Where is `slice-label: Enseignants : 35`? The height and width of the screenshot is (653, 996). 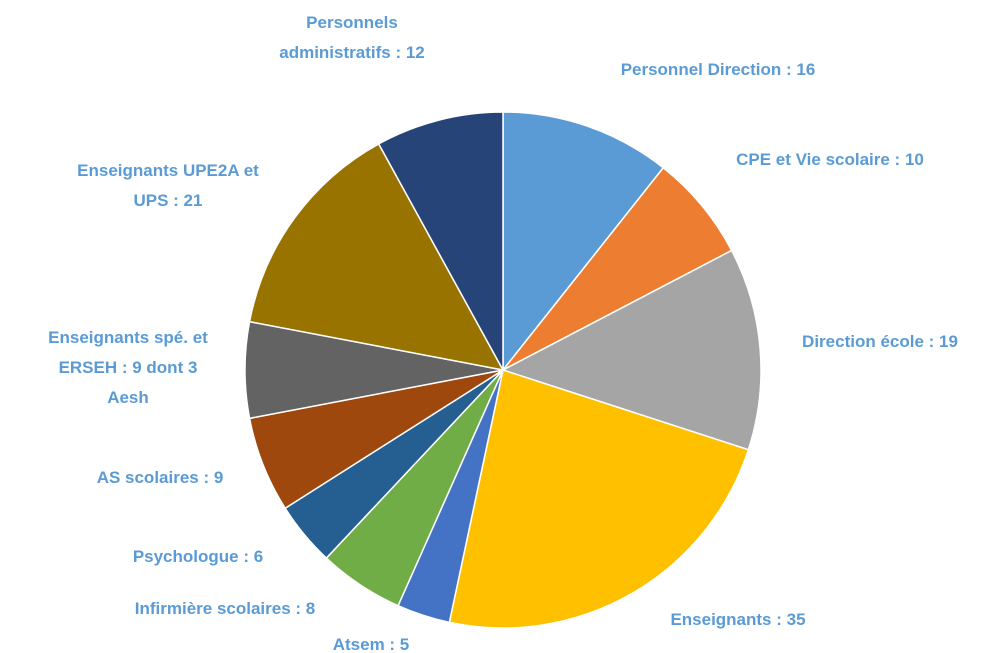
slice-label: Enseignants : 35 is located at coordinates (738, 619).